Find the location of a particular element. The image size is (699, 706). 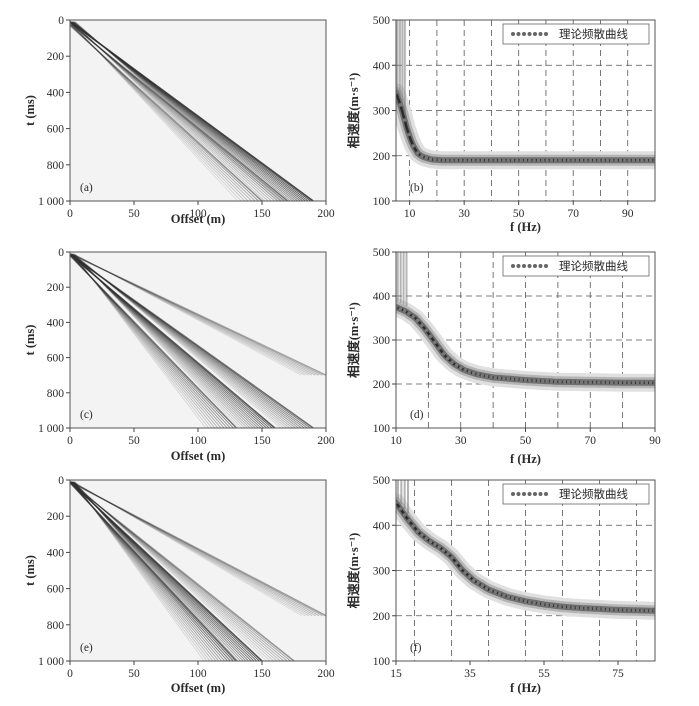

x-tick-label: 50 is located at coordinates (519, 214).